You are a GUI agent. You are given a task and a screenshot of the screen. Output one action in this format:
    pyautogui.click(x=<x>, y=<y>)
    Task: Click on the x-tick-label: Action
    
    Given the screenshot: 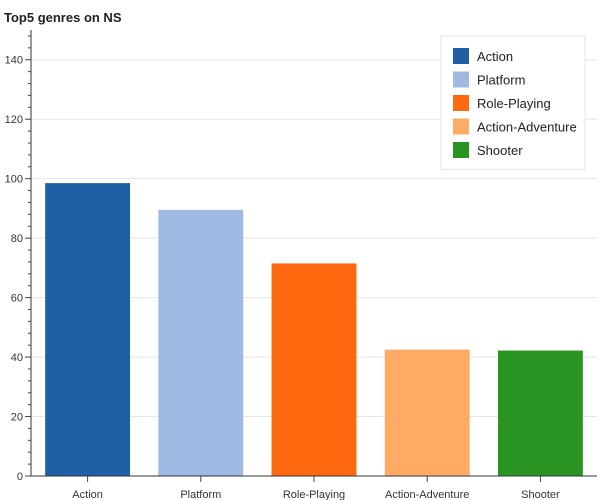 What is the action you would take?
    pyautogui.click(x=87, y=494)
    